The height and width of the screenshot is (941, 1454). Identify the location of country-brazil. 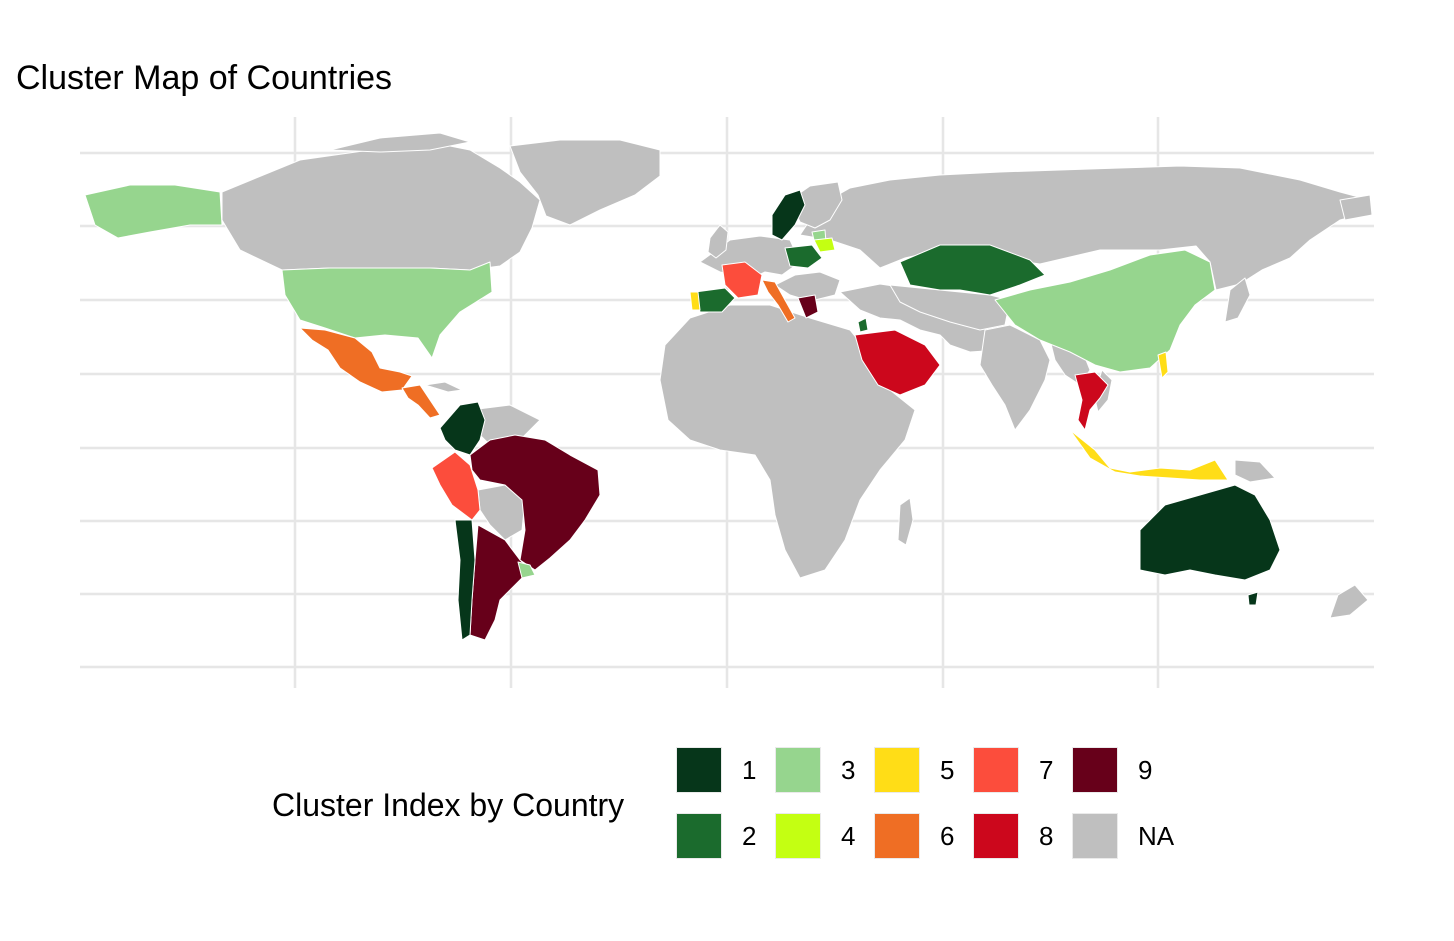
(535, 502).